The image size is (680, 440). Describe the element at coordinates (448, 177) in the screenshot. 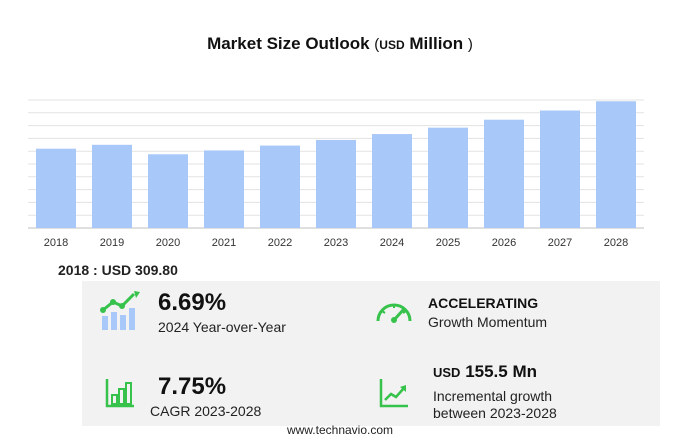

I see `bar-2025` at that location.